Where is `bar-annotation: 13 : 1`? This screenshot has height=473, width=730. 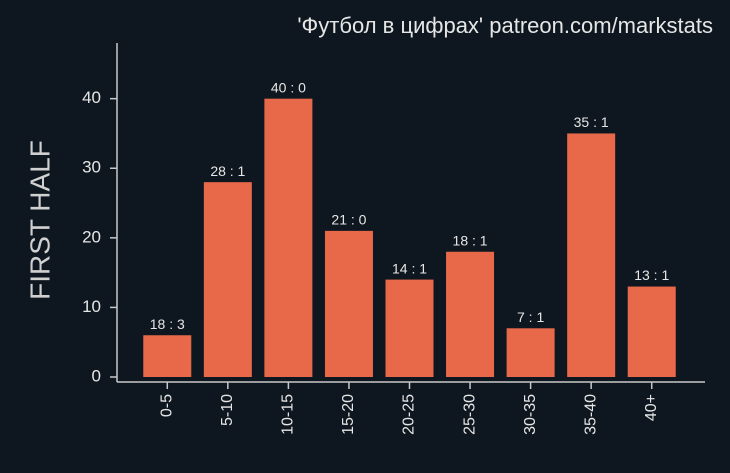 bar-annotation: 13 : 1 is located at coordinates (651, 275).